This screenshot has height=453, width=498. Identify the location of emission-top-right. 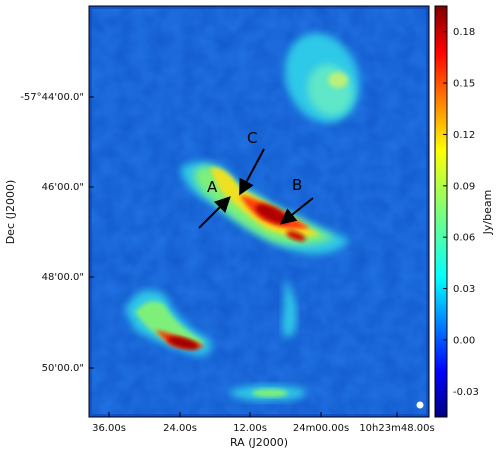
(322, 78).